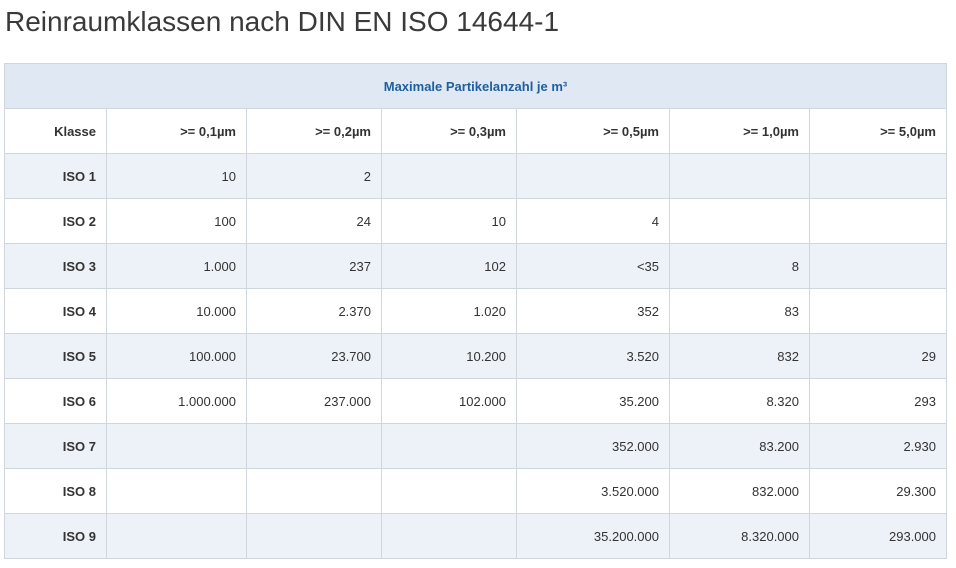  Describe the element at coordinates (739, 446) in the screenshot. I see `particle-count-cell: 83.200` at that location.